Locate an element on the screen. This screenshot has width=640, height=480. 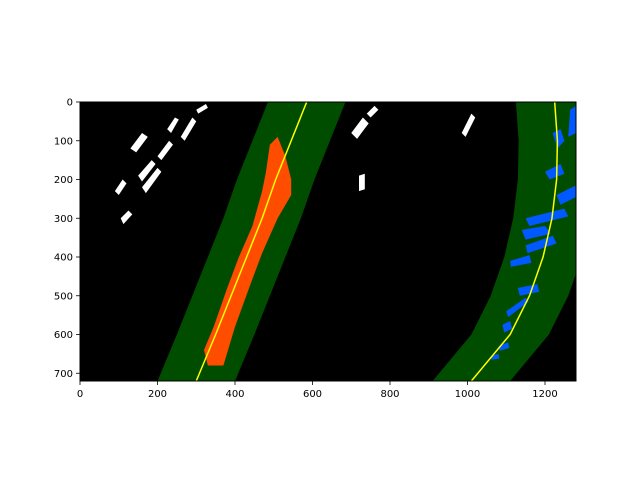
y-axis: 0 100 200 300 400 500 600 700 is located at coordinates (67, 239).